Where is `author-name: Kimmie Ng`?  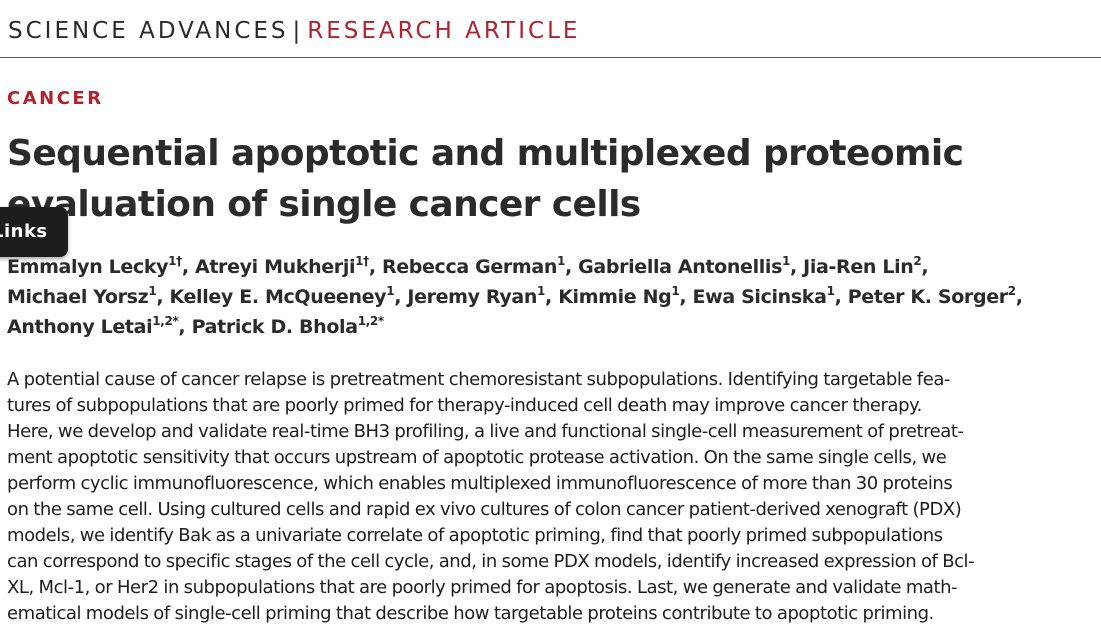
author-name: Kimmie Ng is located at coordinates (615, 297).